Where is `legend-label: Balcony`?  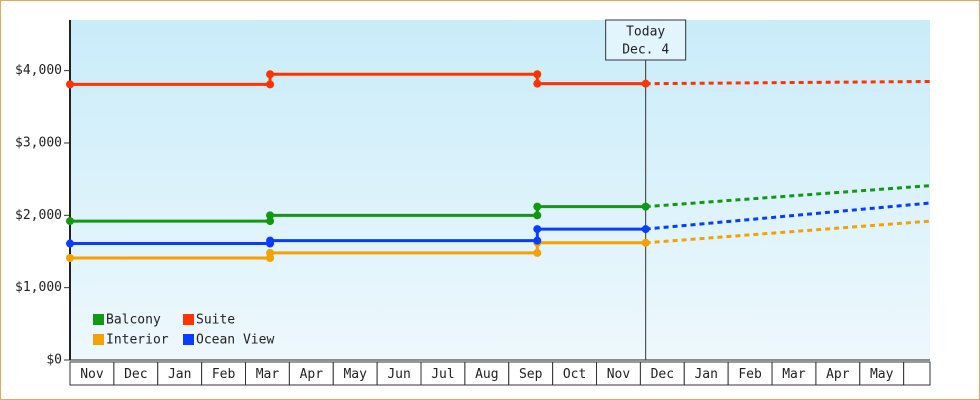
legend-label: Balcony is located at coordinates (133, 320).